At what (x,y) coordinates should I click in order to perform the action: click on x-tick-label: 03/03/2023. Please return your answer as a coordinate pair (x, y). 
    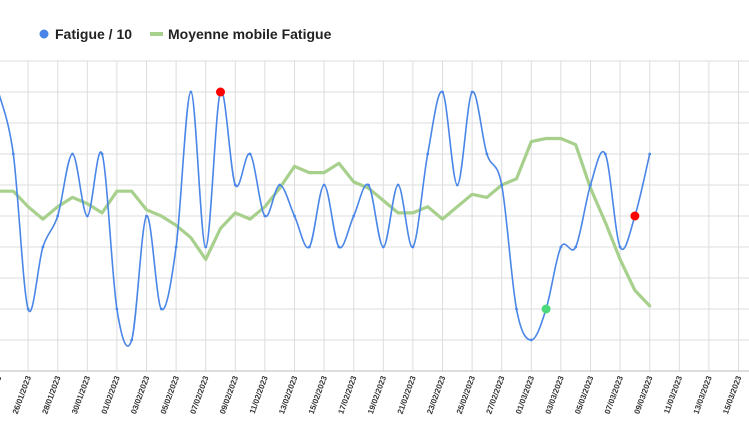
    Looking at the image, I should click on (555, 394).